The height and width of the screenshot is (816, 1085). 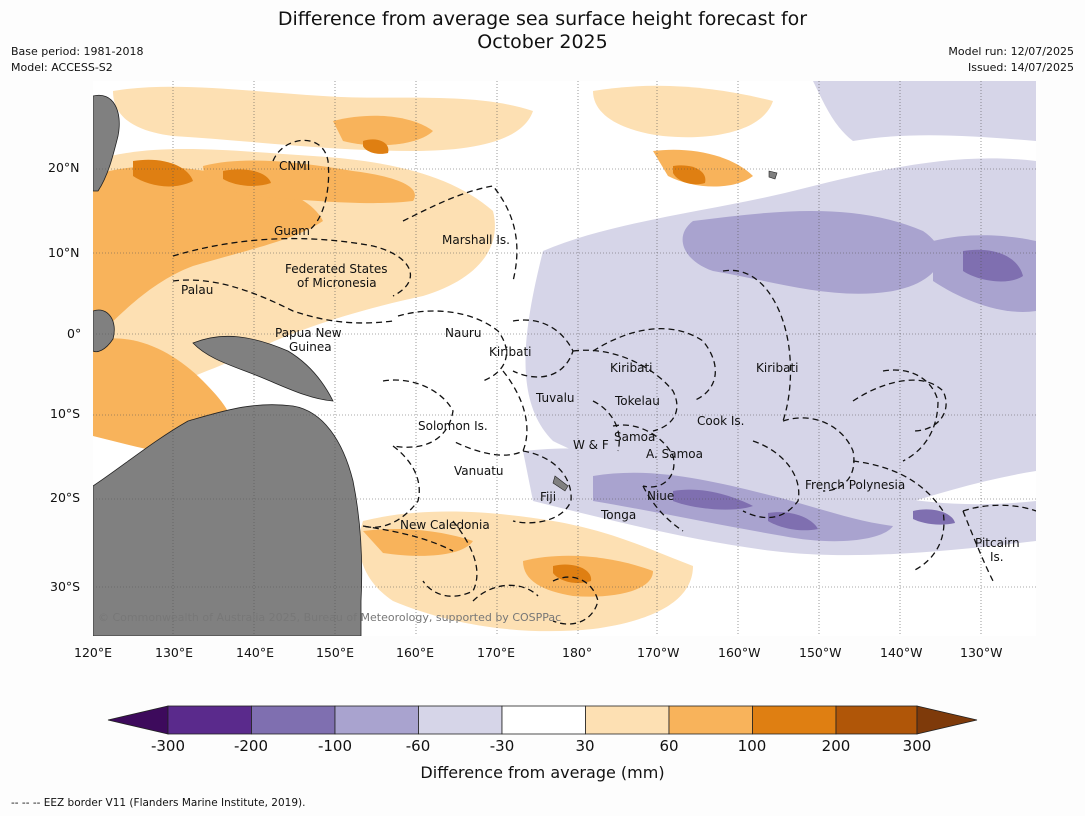 I want to click on new-guinea, so click(x=263, y=368).